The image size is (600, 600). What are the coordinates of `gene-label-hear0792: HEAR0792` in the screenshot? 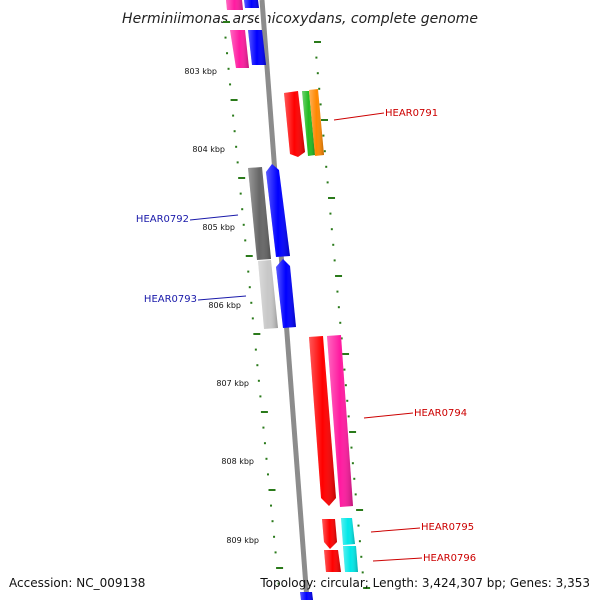 It's located at (162, 219).